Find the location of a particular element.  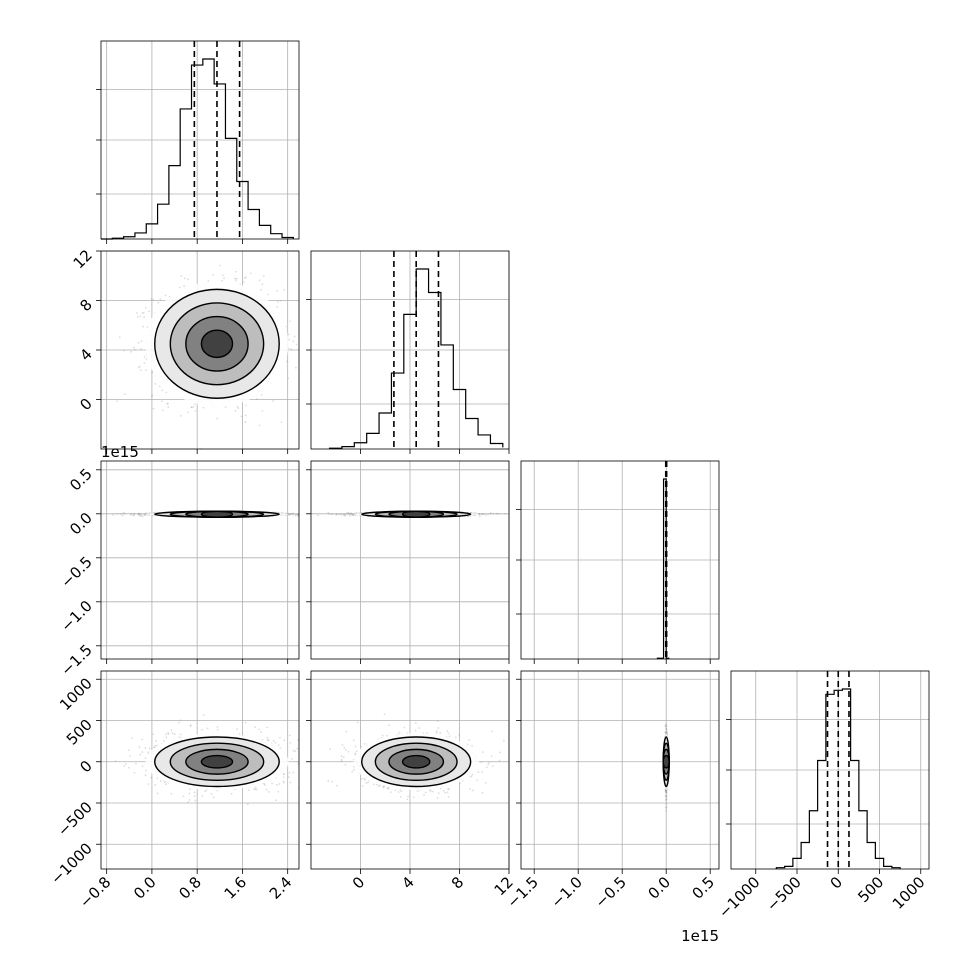

x-tick-label-0-2: 0.8 is located at coordinates (190, 888).